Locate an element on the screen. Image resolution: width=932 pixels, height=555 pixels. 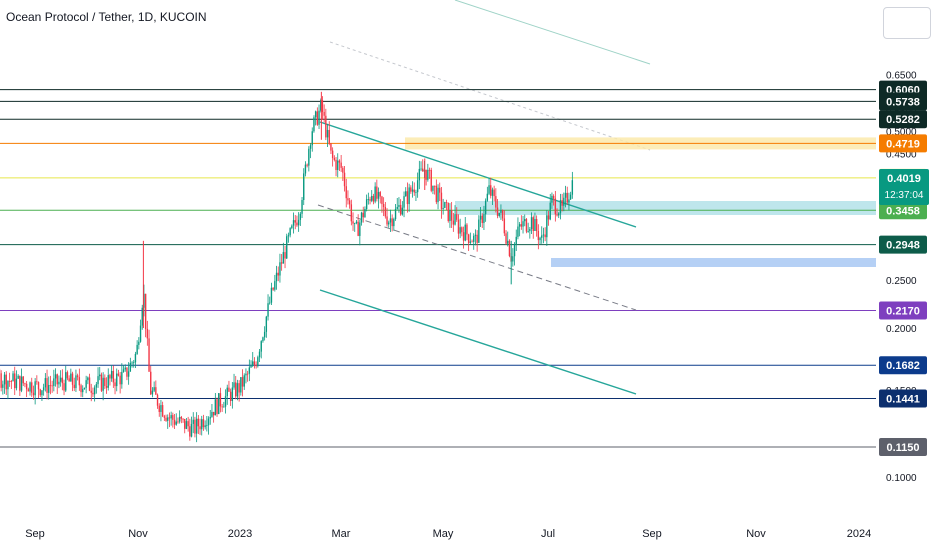
level-price-label: 0.2948 is located at coordinates (903, 246).